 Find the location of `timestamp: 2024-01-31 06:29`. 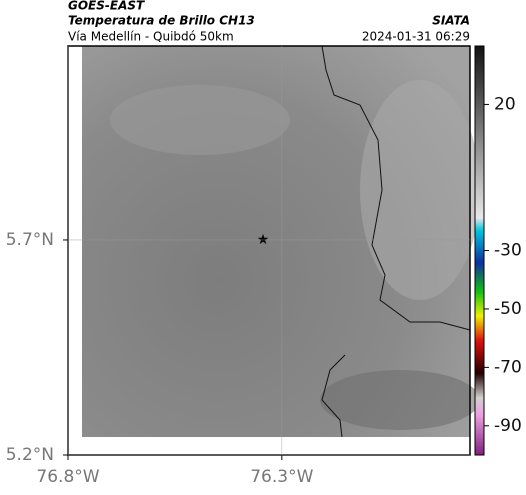

timestamp: 2024-01-31 06:29 is located at coordinates (416, 37).